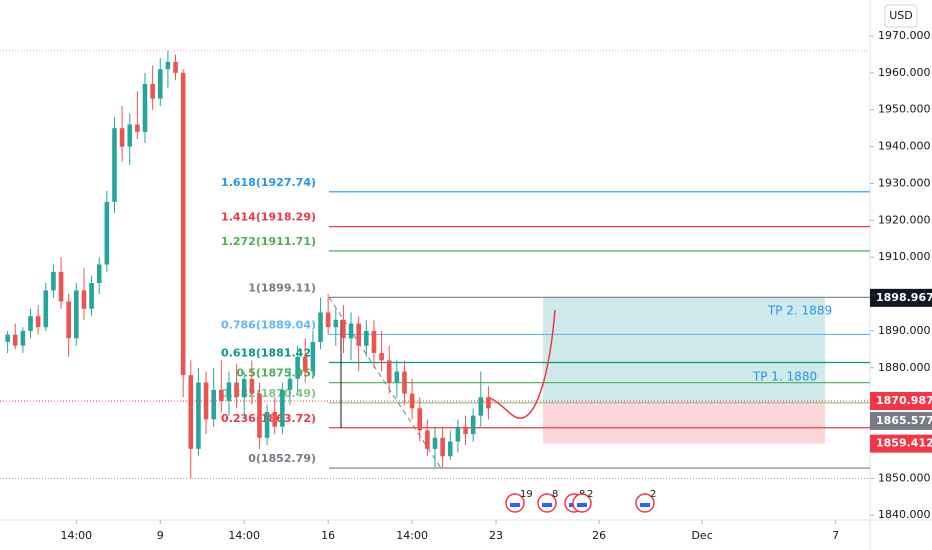  What do you see at coordinates (904, 109) in the screenshot?
I see `y-tick-label: 1950.000` at bounding box center [904, 109].